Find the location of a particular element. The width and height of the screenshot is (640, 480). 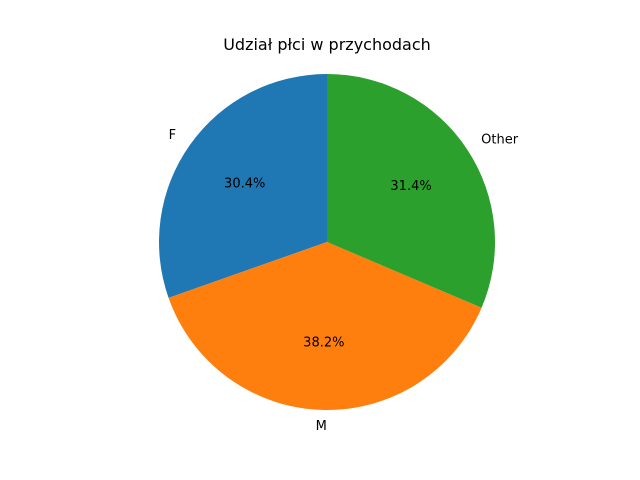

pie-percentage-label: 30.4% is located at coordinates (244, 183).